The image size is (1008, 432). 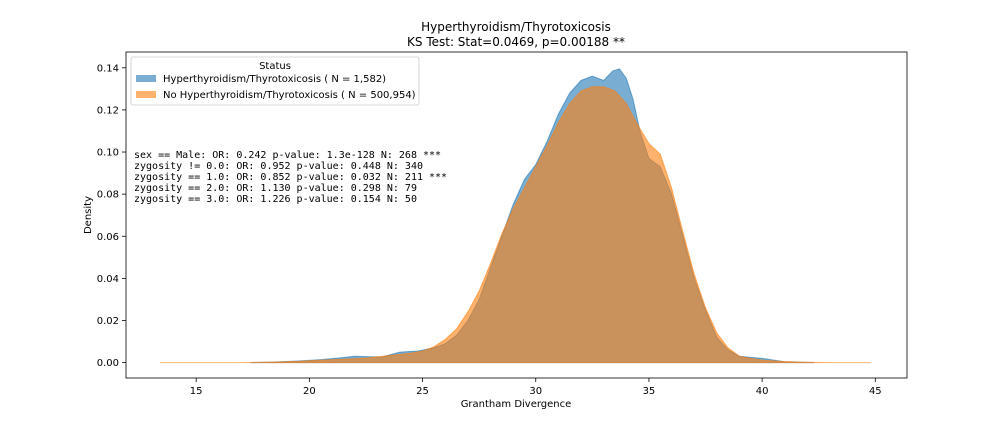 I want to click on x-tick-label: 30, so click(x=535, y=391).